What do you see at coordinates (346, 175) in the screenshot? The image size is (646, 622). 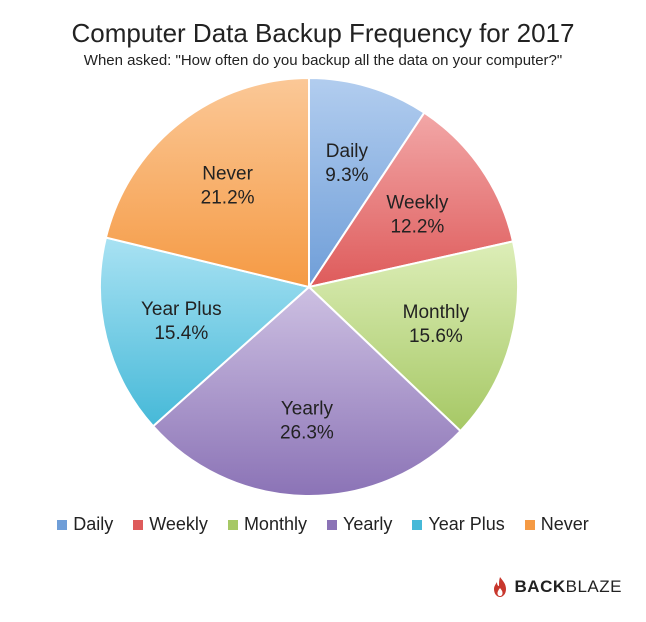 I see `slice-value-daily: 9.3%` at bounding box center [346, 175].